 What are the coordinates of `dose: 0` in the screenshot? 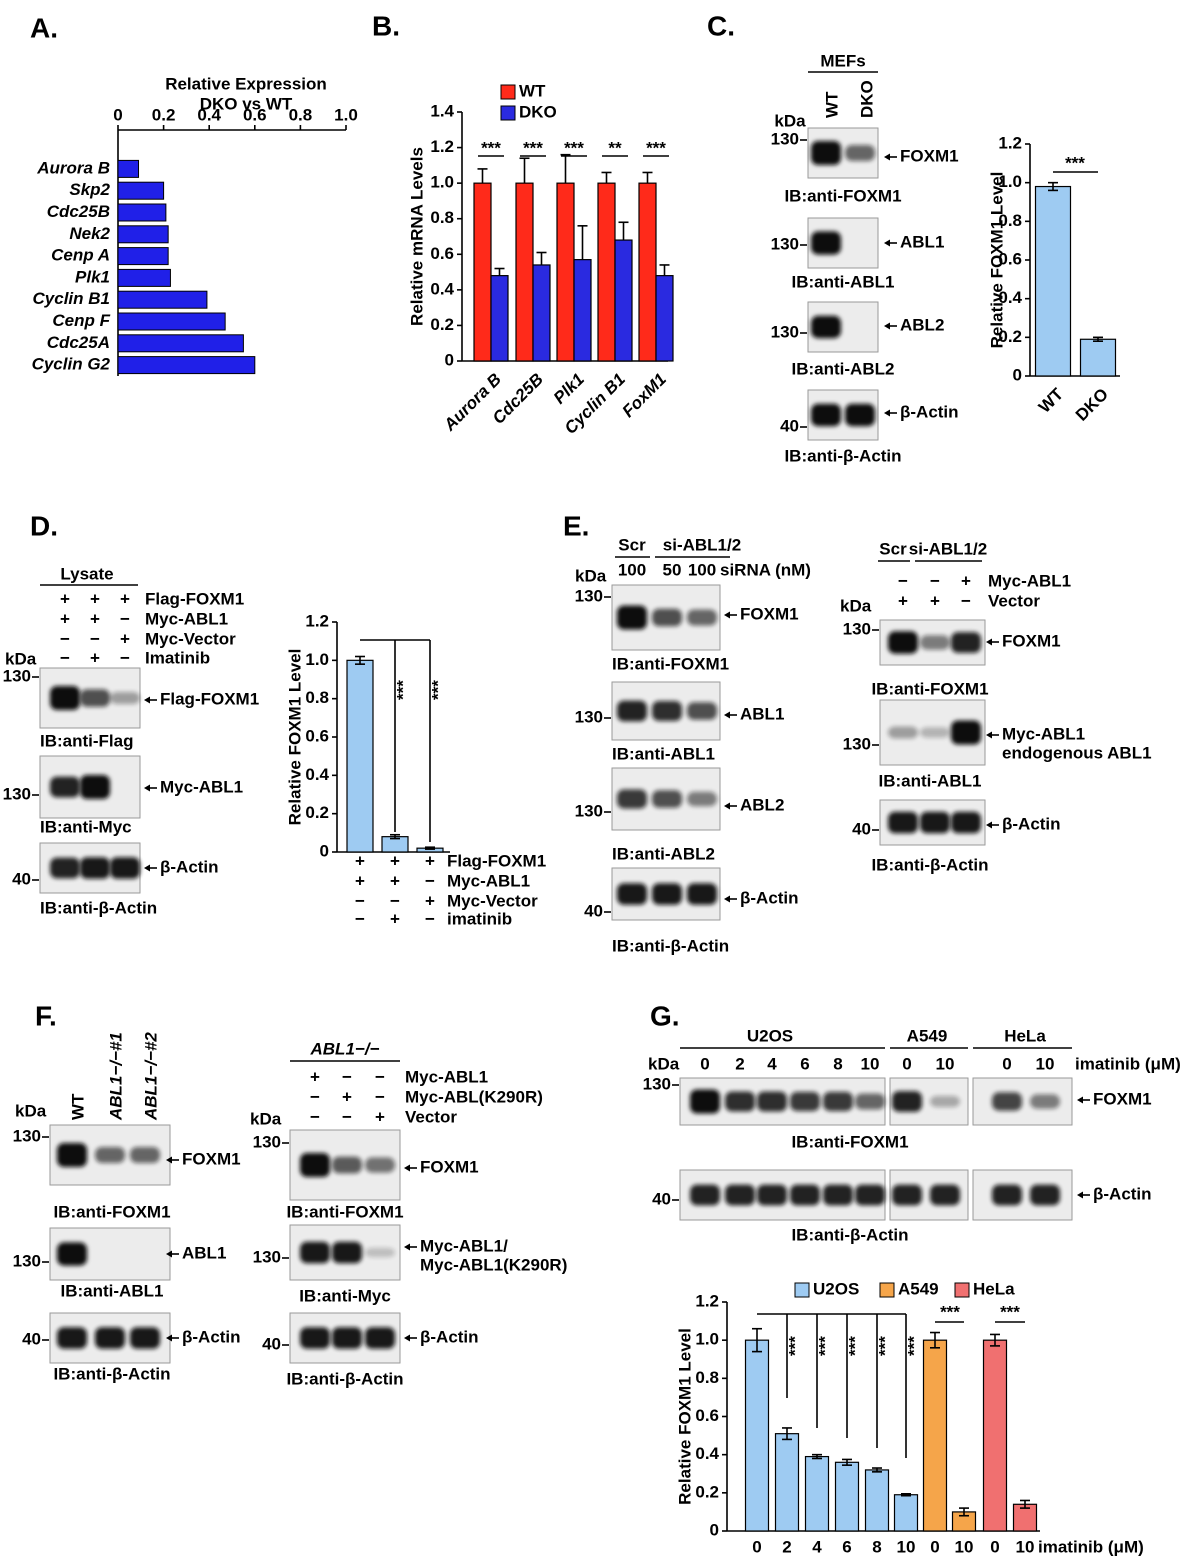 It's located at (1006, 1063).